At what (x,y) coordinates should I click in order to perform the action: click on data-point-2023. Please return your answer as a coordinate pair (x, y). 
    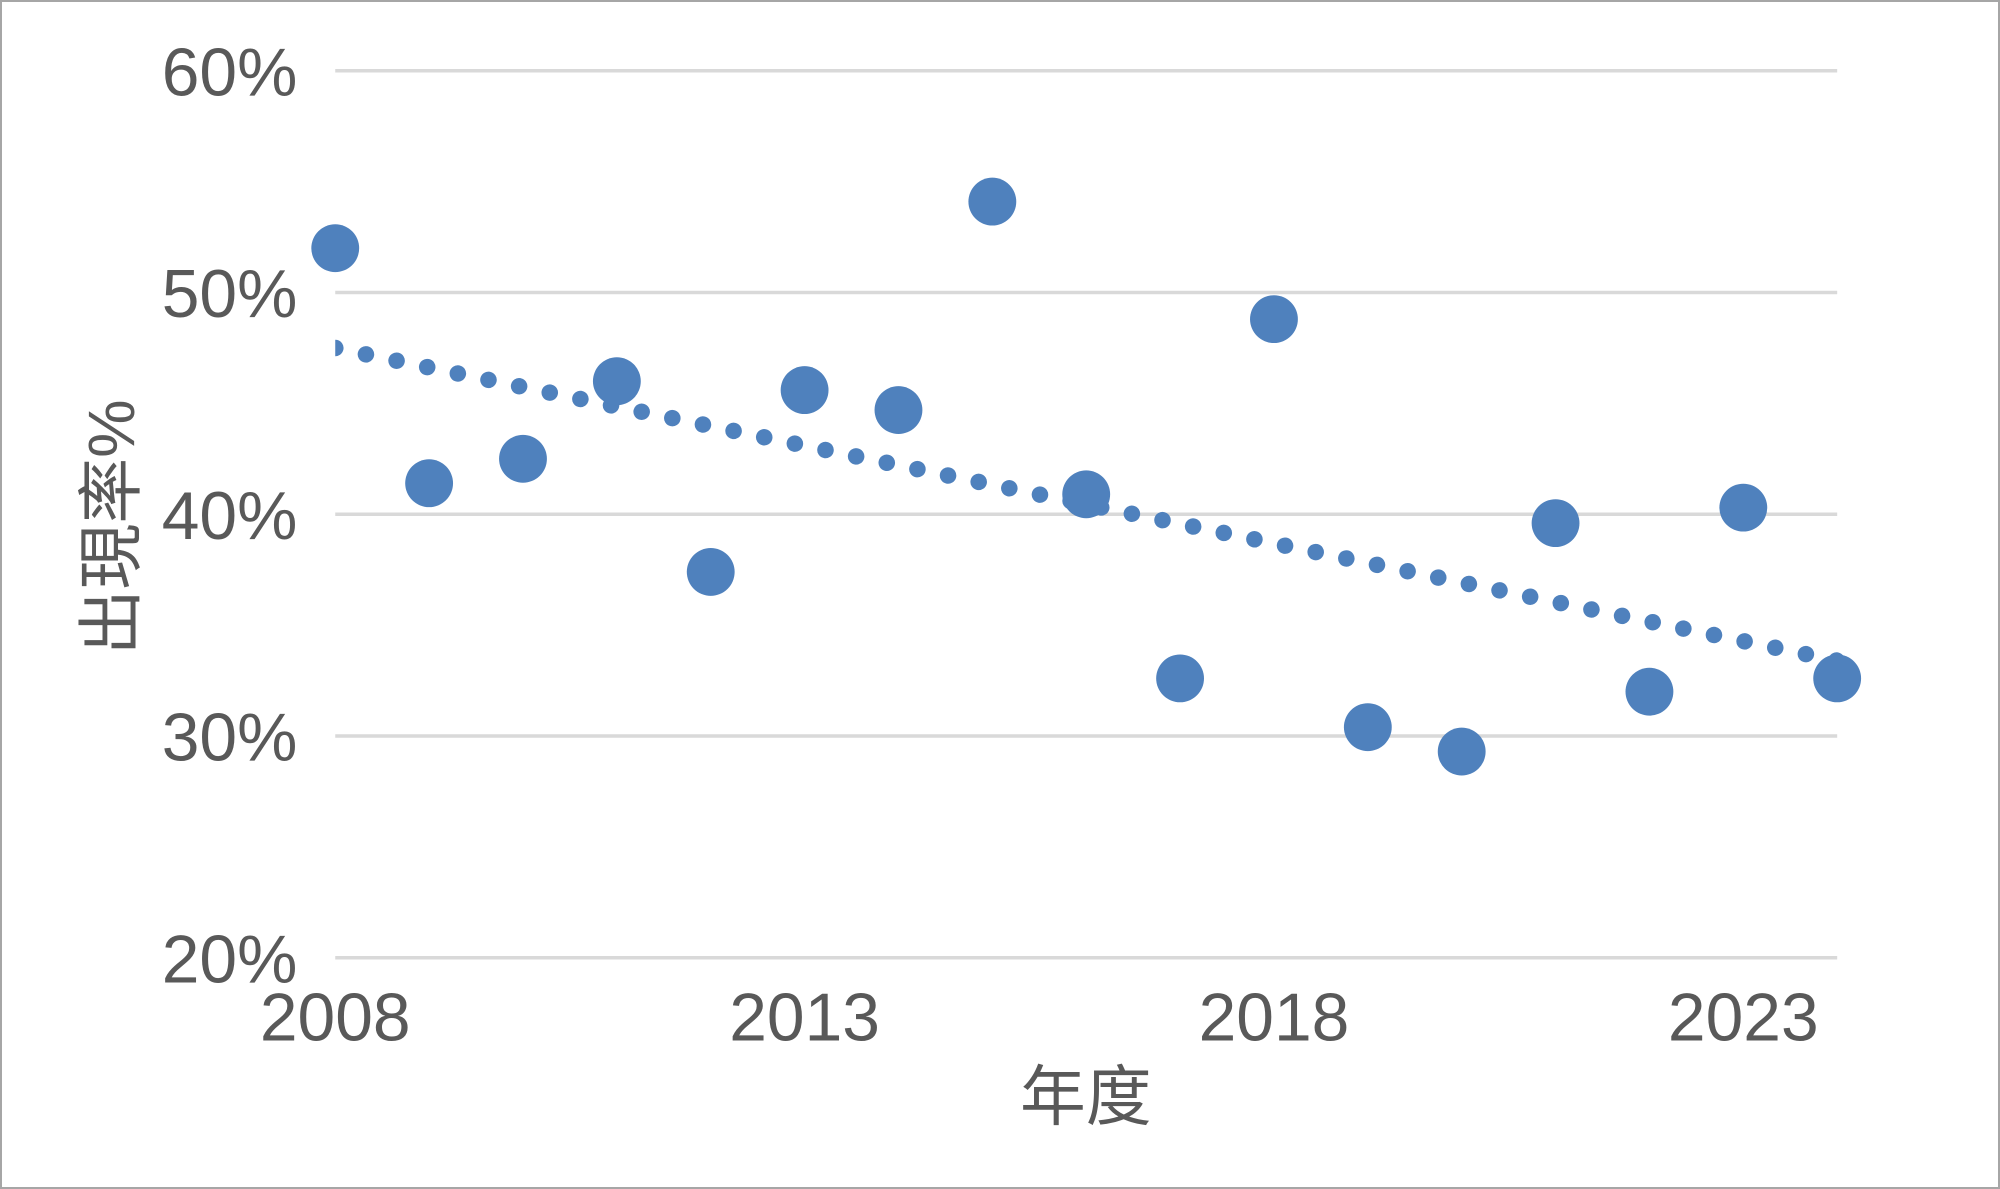
    Looking at the image, I should click on (1743, 507).